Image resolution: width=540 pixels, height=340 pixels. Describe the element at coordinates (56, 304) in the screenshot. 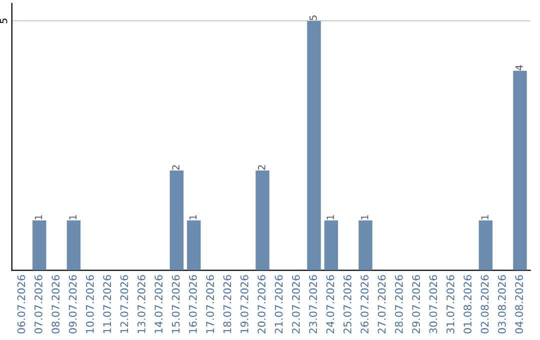

I see `x-tick-label: 08.07.2026` at that location.